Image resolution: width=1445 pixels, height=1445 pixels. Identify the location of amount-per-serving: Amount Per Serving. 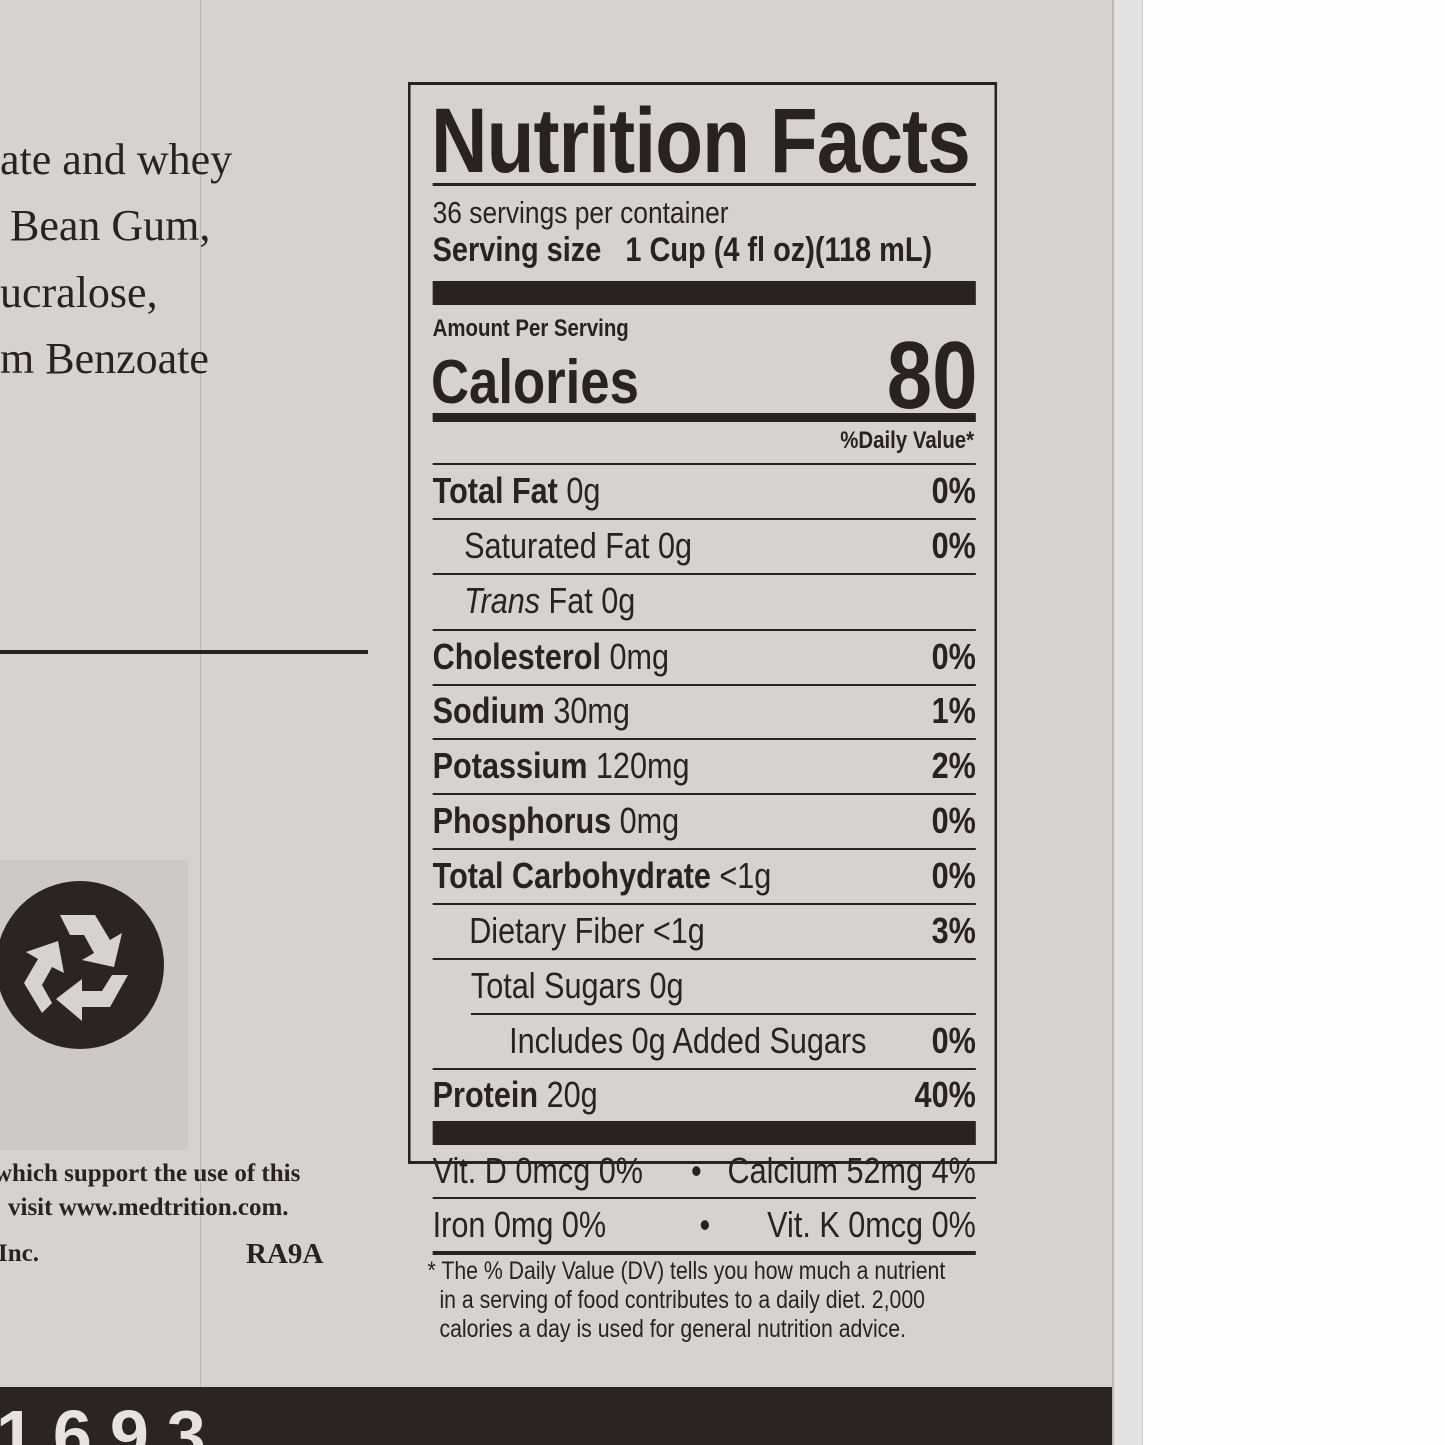
(530, 328).